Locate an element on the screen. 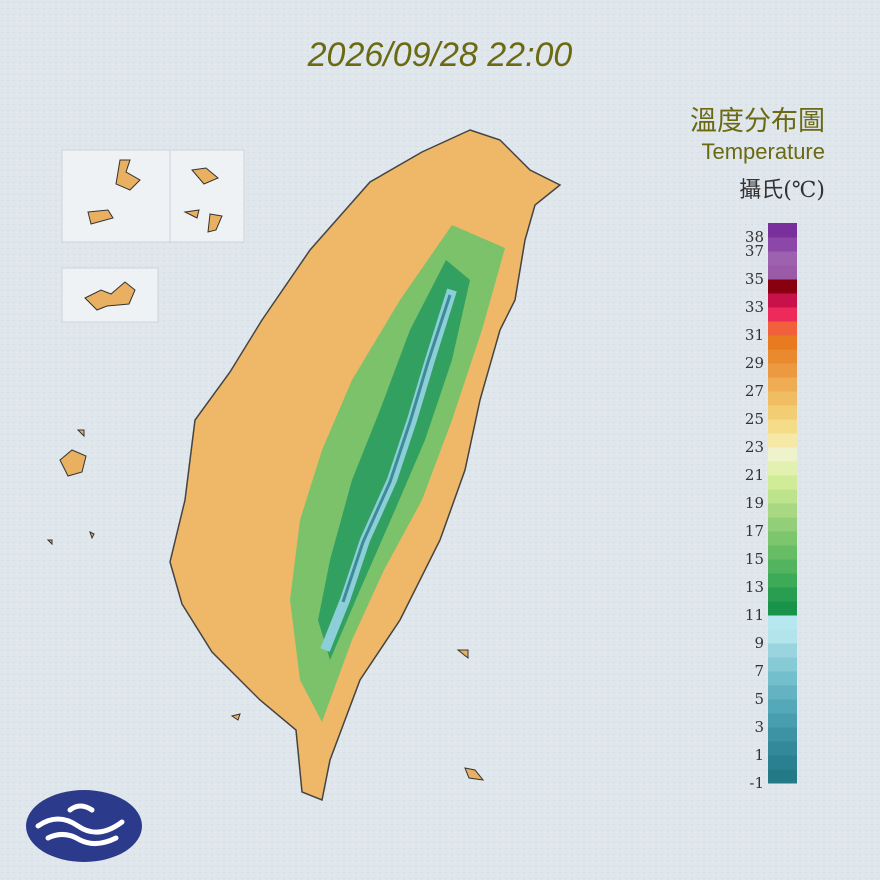  tick-label: 29 is located at coordinates (754, 363).